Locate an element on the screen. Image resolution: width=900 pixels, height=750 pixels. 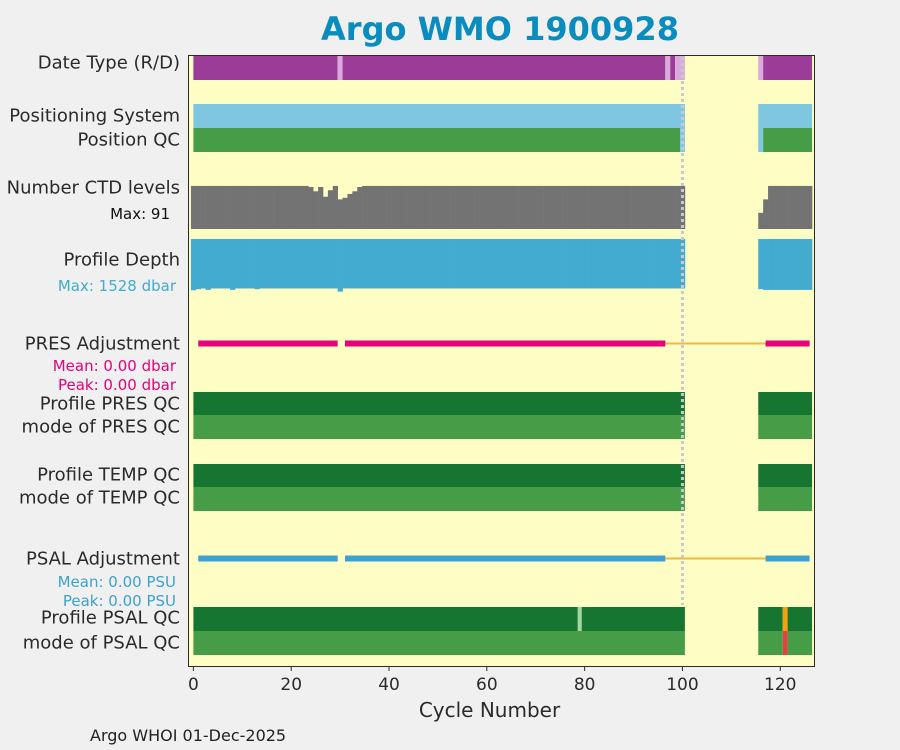
x-tick-label-5: 100 is located at coordinates (682, 685).